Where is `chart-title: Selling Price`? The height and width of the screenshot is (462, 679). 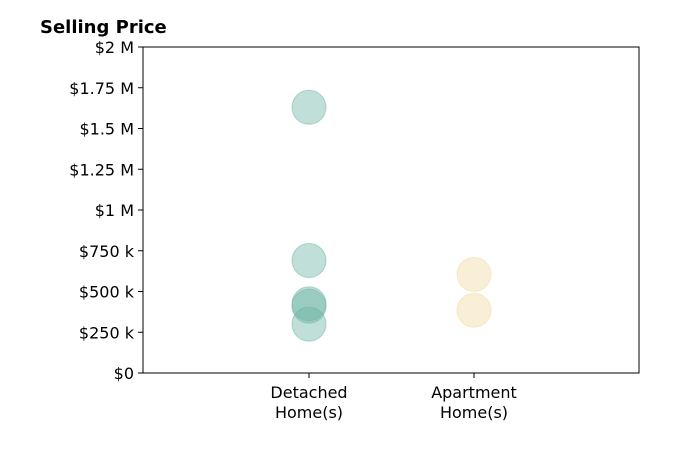
chart-title: Selling Price is located at coordinates (103, 27).